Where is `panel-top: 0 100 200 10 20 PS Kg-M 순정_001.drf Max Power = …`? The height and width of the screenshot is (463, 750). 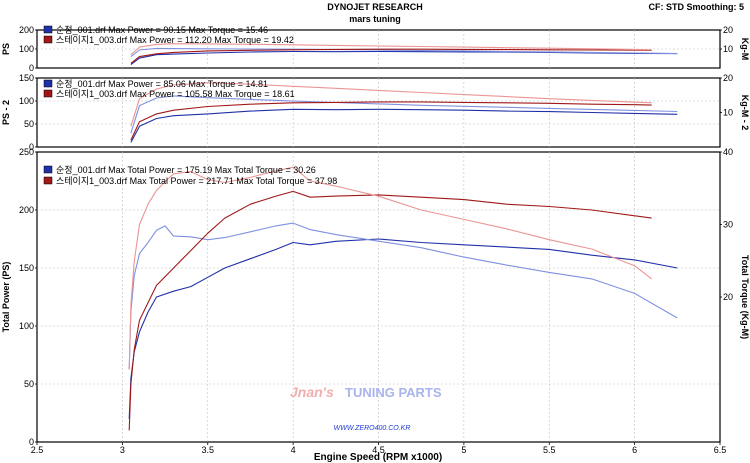
panel-top: 0 100 200 10 20 PS Kg-M 순정_001.drf Max Power = … is located at coordinates (375, 49).